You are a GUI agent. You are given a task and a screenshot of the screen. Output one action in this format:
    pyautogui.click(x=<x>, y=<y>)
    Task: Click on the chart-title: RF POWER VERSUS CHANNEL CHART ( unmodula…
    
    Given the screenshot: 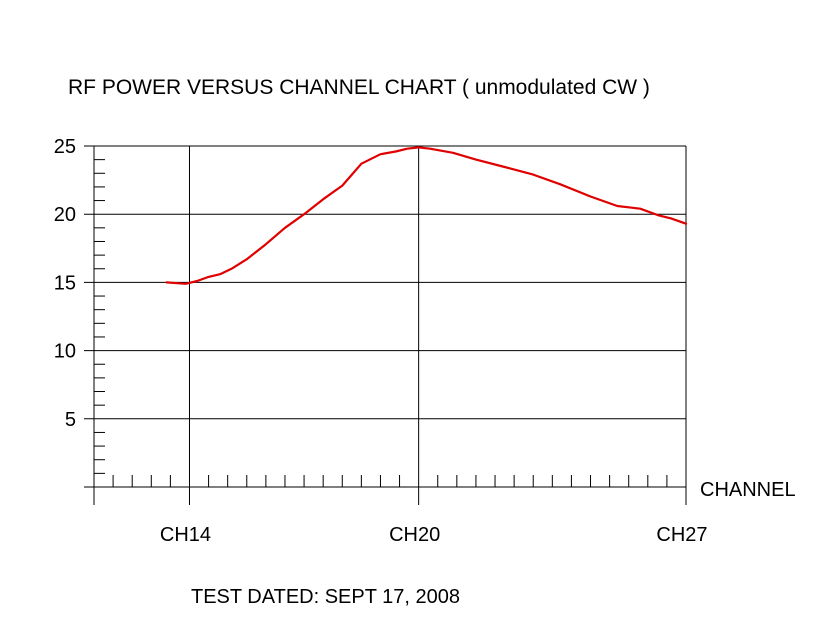 What is the action you would take?
    pyautogui.click(x=359, y=87)
    